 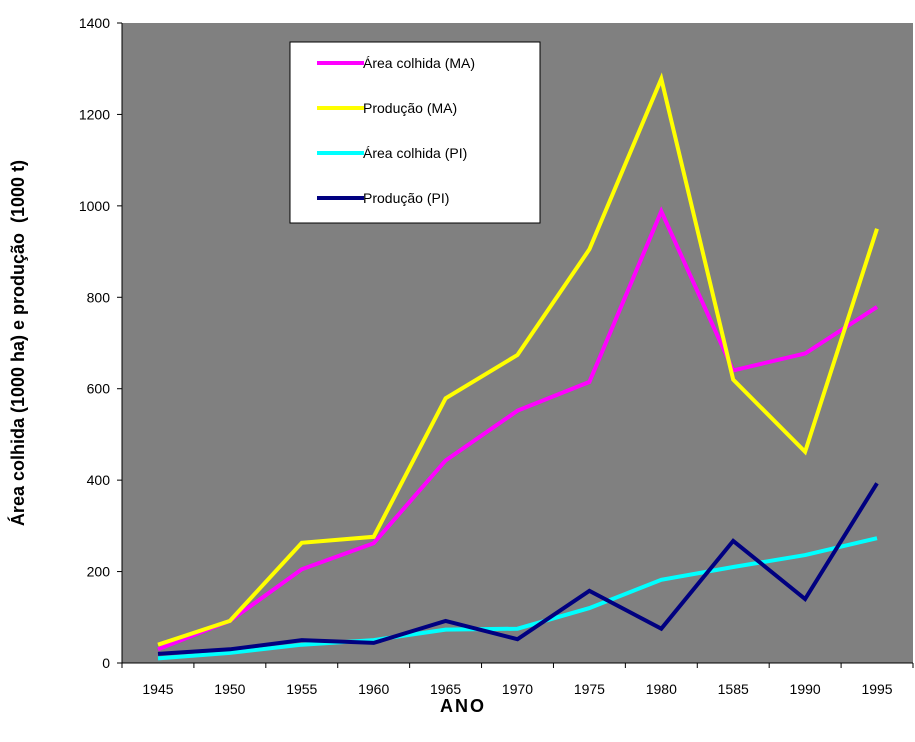 What do you see at coordinates (419, 63) in the screenshot?
I see `legend-label: Área colhida (MA)` at bounding box center [419, 63].